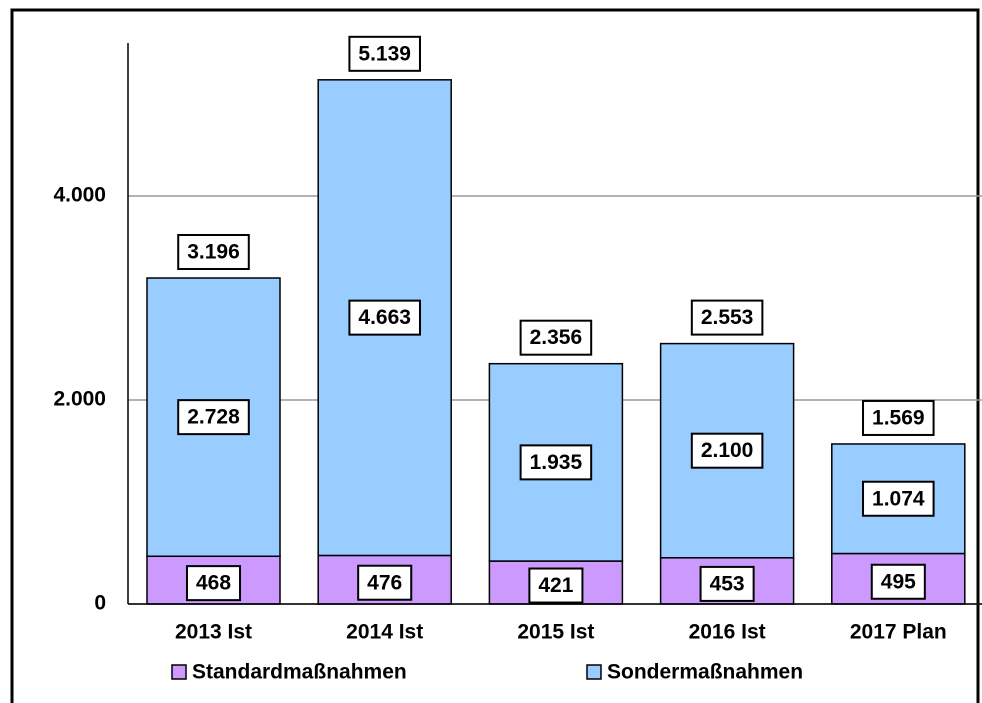 The height and width of the screenshot is (703, 982). What do you see at coordinates (555, 632) in the screenshot?
I see `x-tick-label: 2015 Ist` at bounding box center [555, 632].